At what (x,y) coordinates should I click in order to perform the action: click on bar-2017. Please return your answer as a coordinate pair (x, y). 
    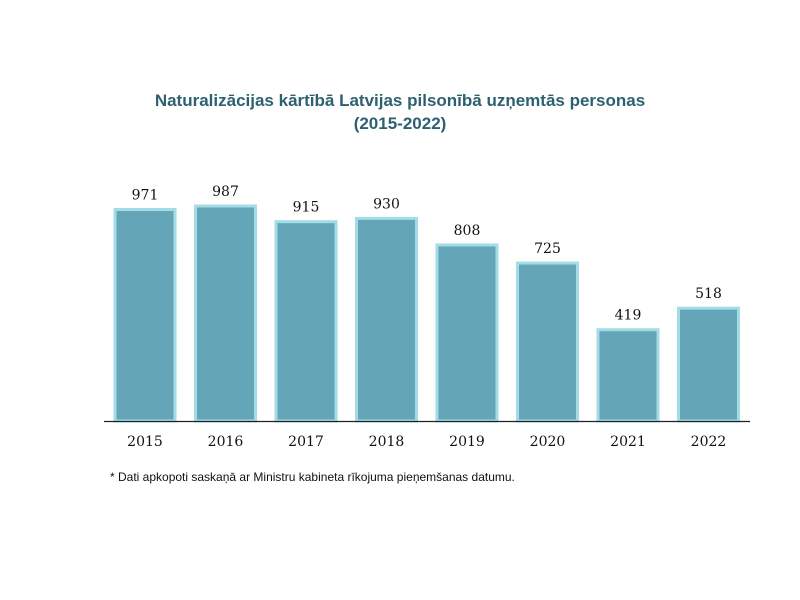
    Looking at the image, I should click on (306, 321).